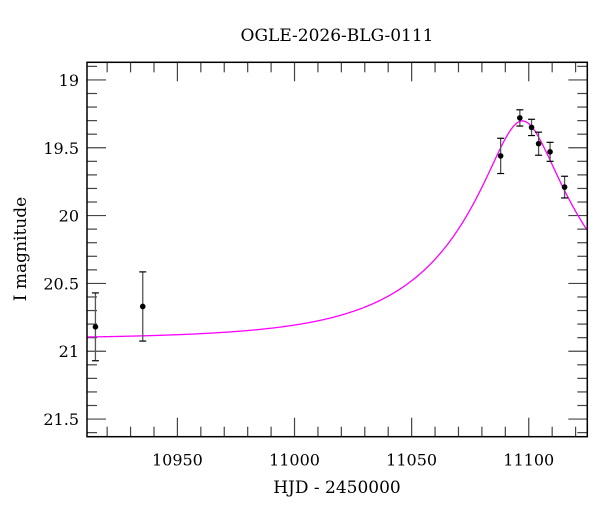 The width and height of the screenshot is (600, 512). I want to click on y-tick-label: 19, so click(69, 80).